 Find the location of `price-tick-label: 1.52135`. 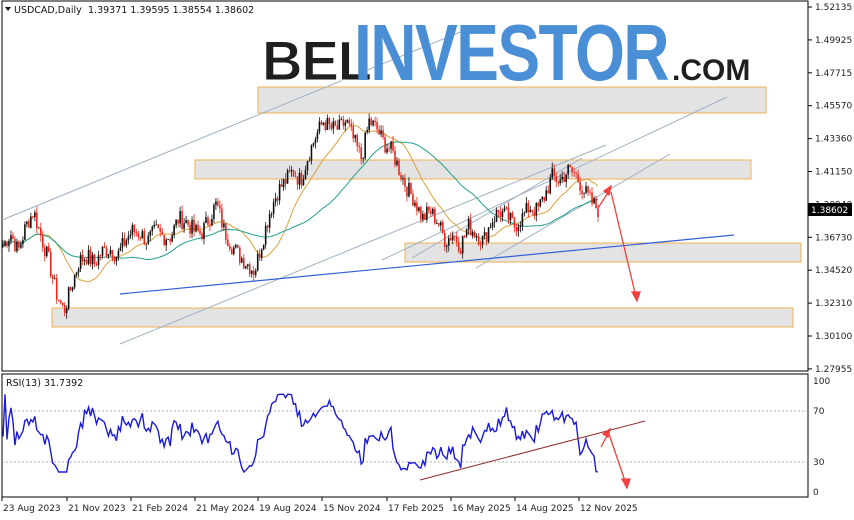

price-tick-label: 1.52135 is located at coordinates (833, 8).